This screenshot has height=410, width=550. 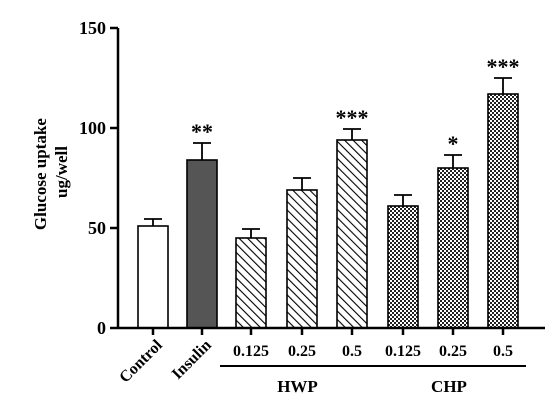 What do you see at coordinates (97, 228) in the screenshot?
I see `y-tick-label: 50` at bounding box center [97, 228].